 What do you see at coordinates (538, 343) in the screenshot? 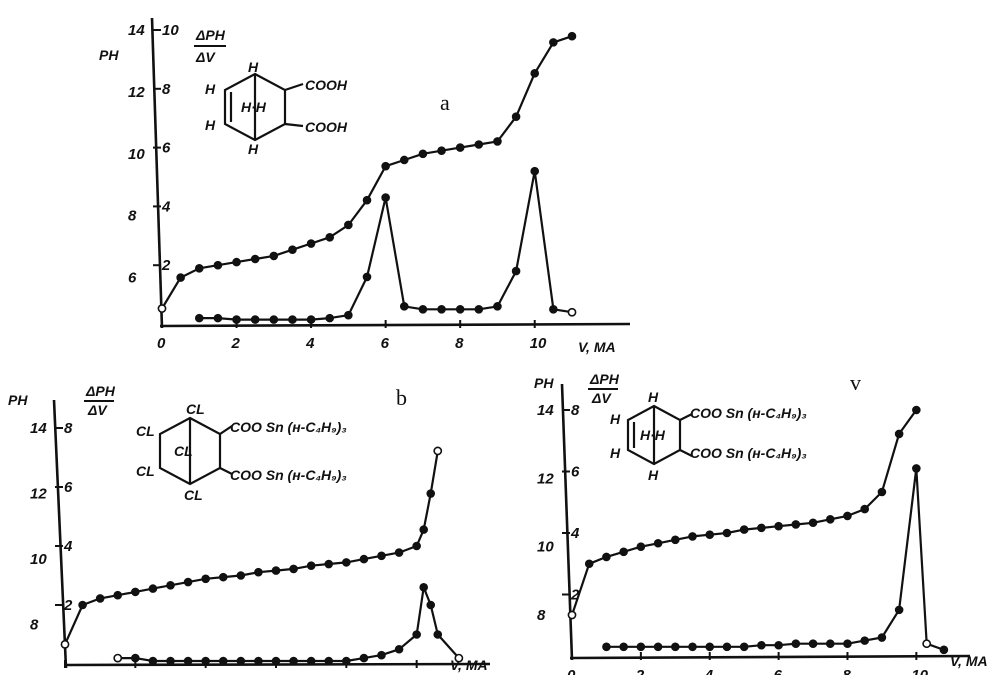
I see `chart-a-x-tick-label: 10` at bounding box center [538, 343].